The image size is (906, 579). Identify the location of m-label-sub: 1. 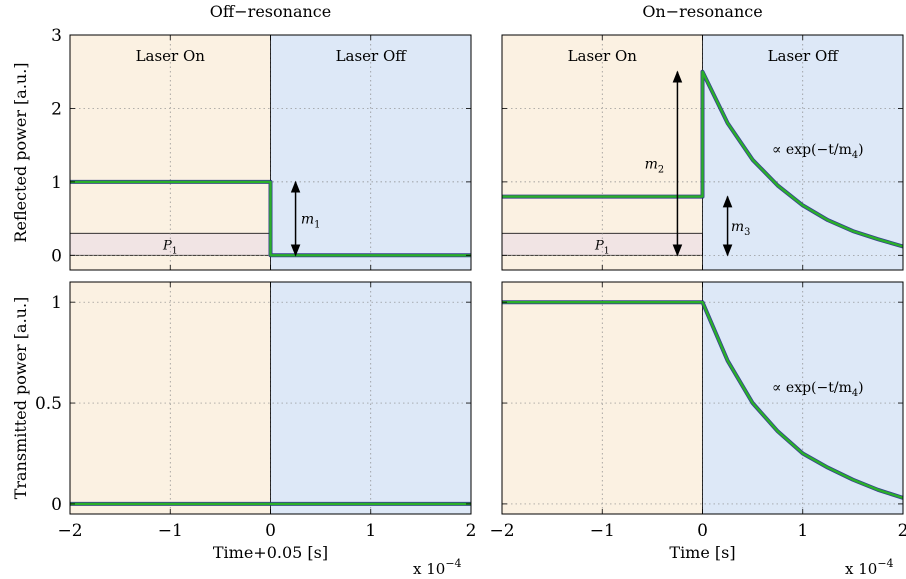
(317, 225).